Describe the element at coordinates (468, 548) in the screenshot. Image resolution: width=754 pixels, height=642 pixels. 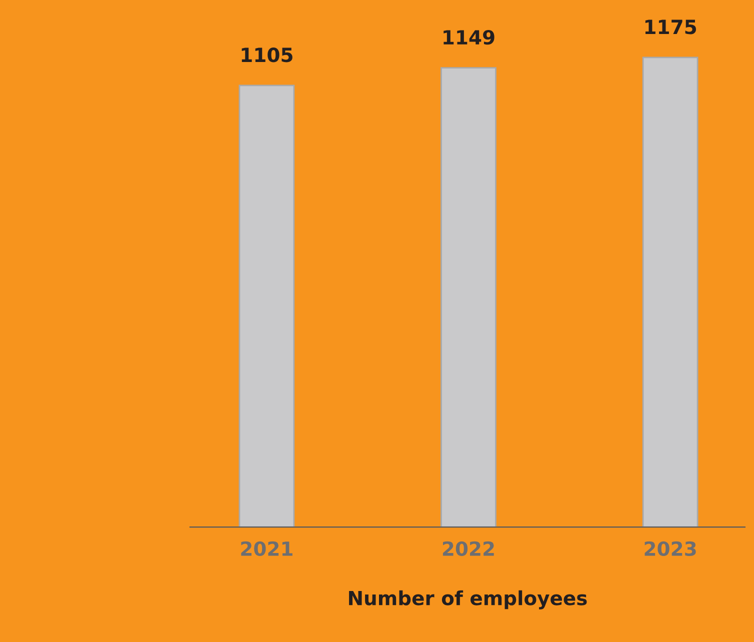
I see `x-tick-label: 2022` at that location.